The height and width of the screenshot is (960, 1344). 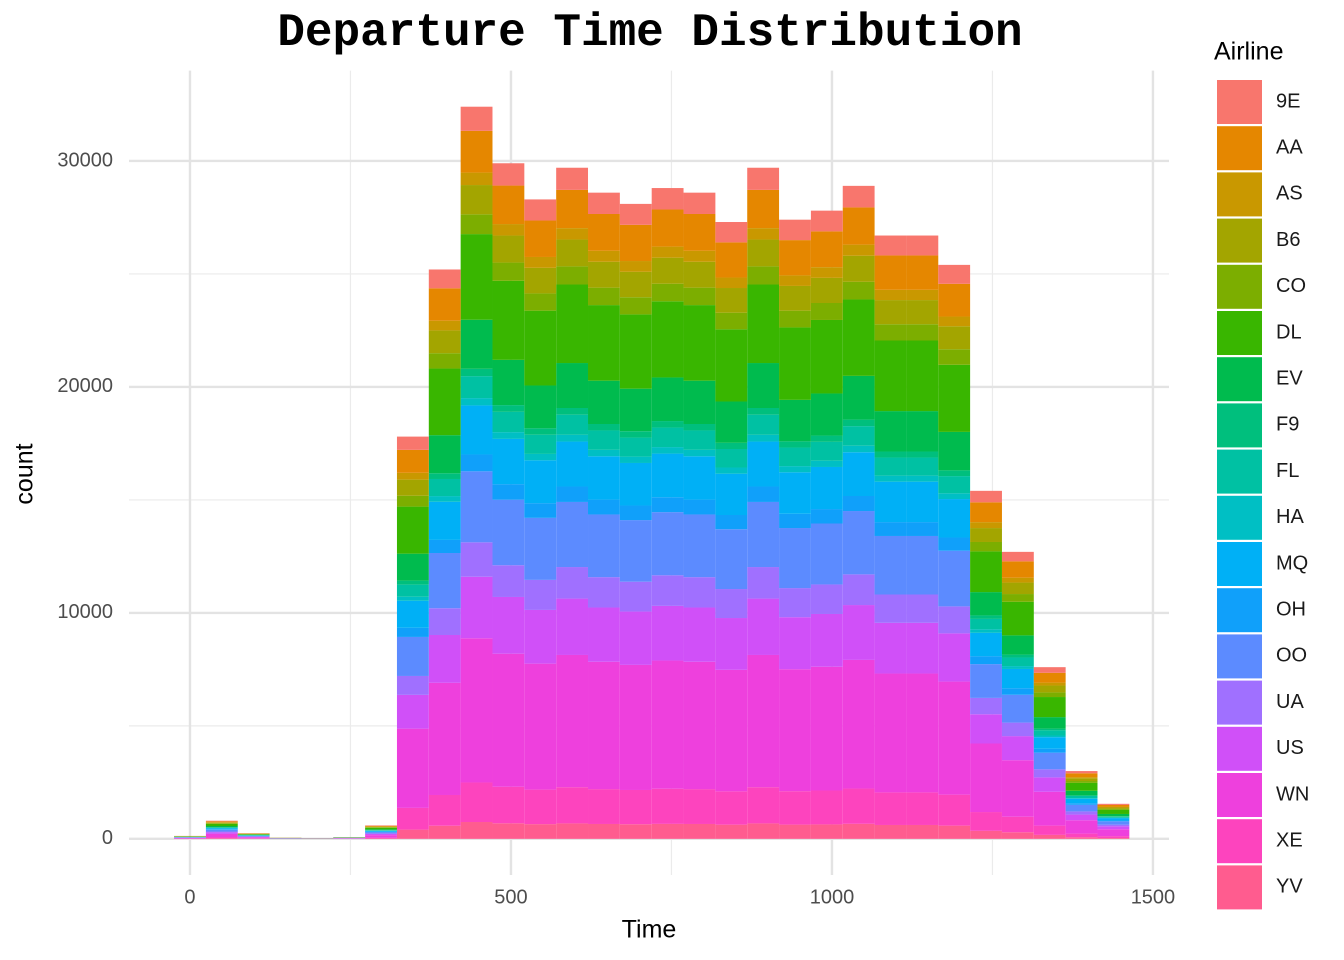 What do you see at coordinates (649, 33) in the screenshot?
I see `chart-title: Departure Time Distribution` at bounding box center [649, 33].